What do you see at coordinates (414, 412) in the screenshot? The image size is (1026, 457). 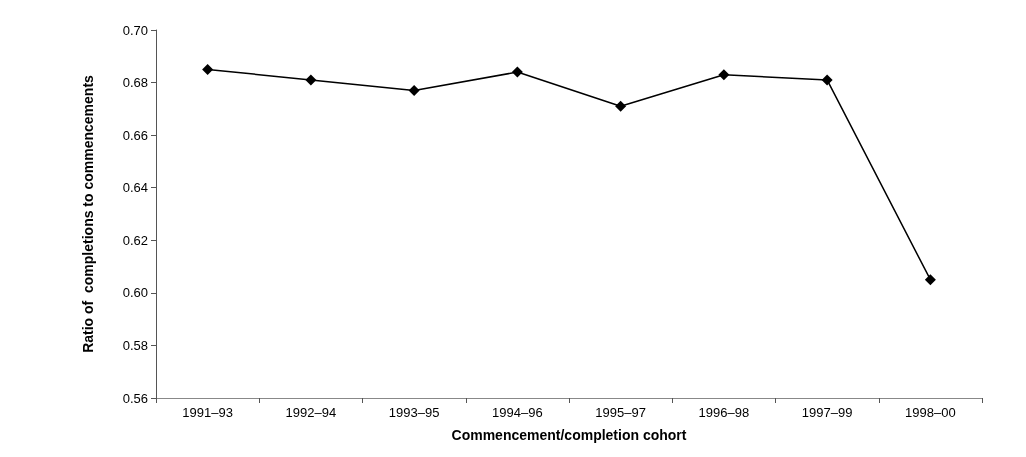 I see `x-tick-label: 1993–95` at bounding box center [414, 412].